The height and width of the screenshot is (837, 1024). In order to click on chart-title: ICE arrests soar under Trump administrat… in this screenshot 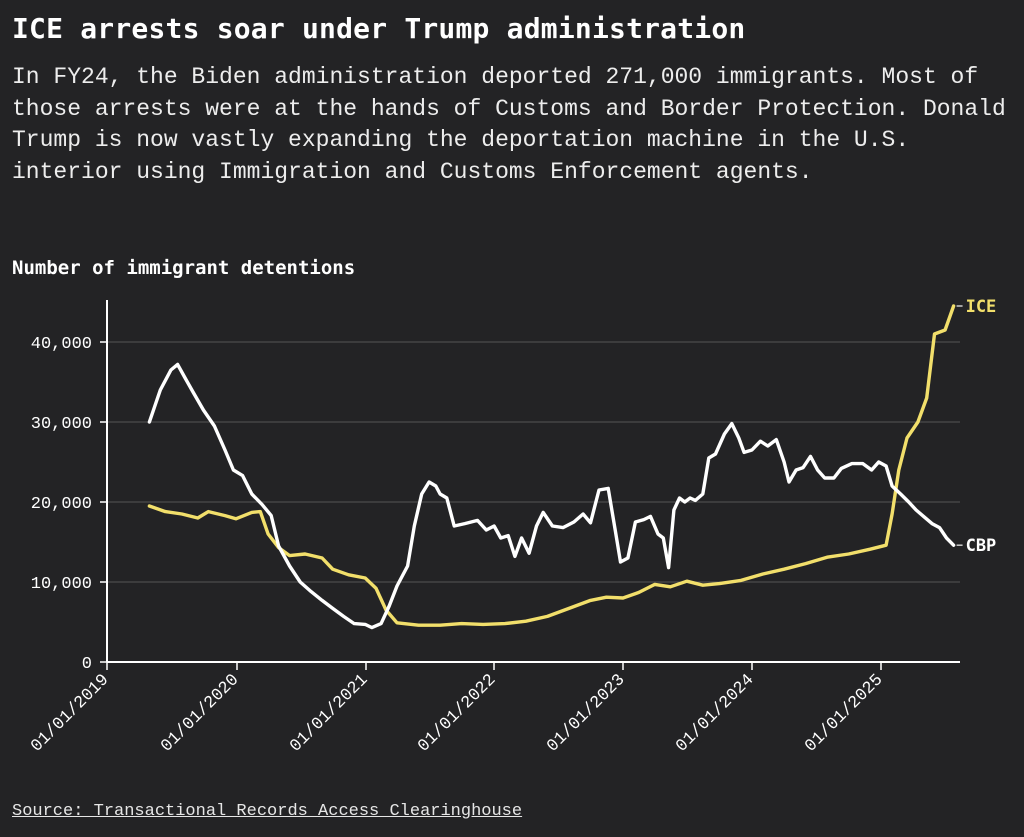, I will do `click(379, 28)`.